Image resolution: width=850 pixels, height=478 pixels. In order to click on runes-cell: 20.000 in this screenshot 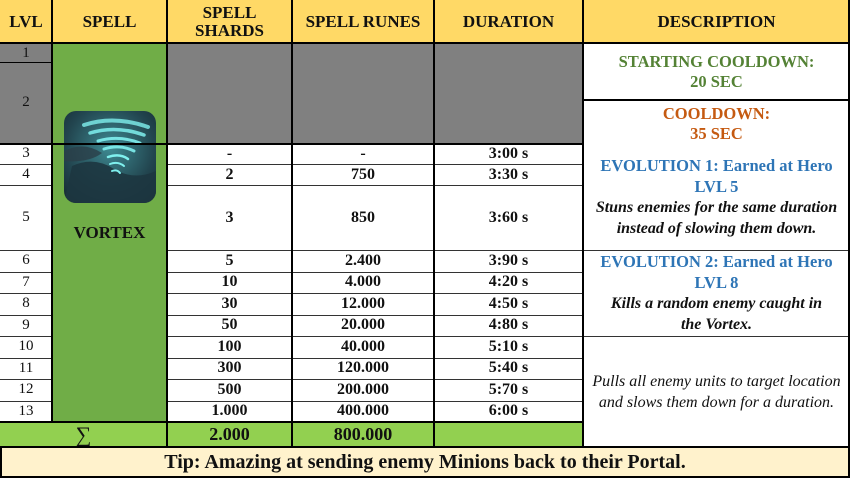, I will do `click(363, 325)`.